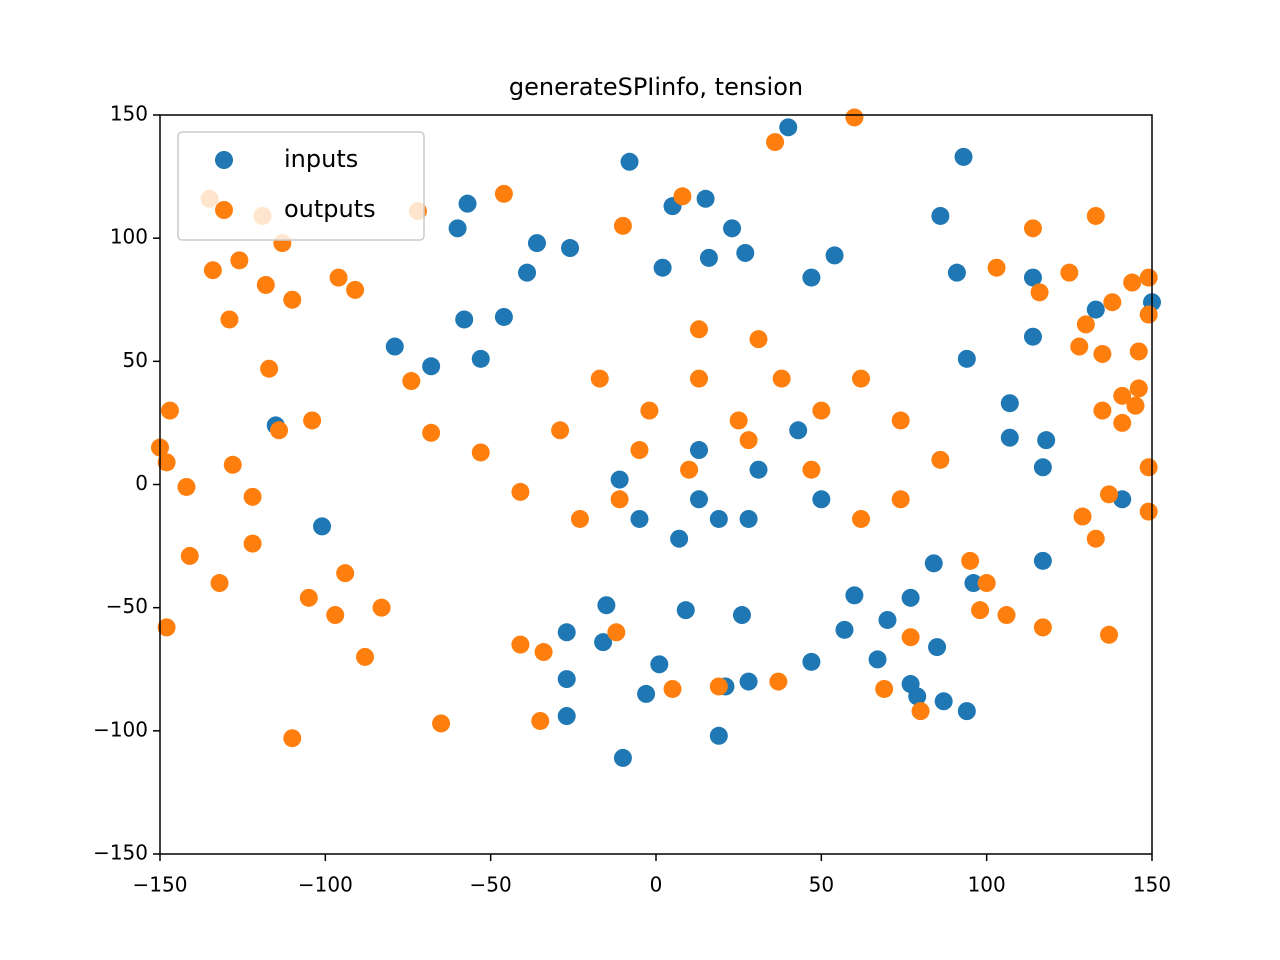  What do you see at coordinates (135, 360) in the screenshot?
I see `y-tick-label: 50` at bounding box center [135, 360].